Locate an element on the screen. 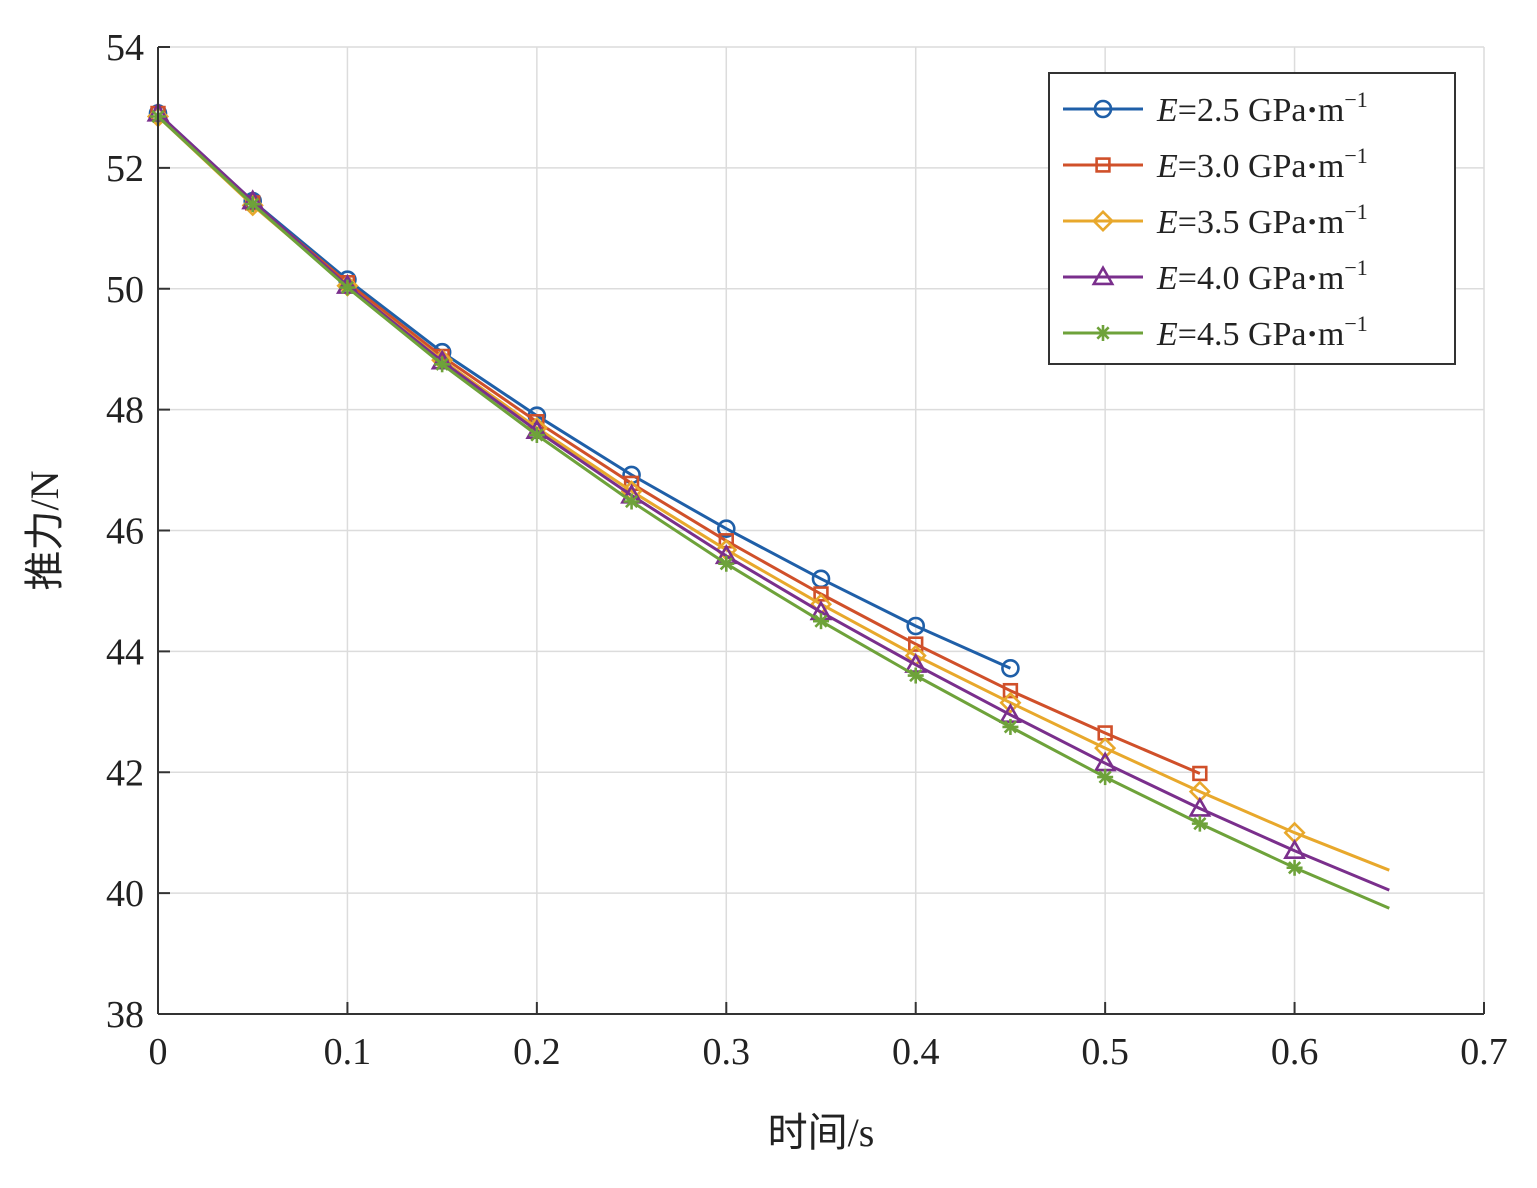 This screenshot has height=1188, width=1537. y-axis-title: 推力/N is located at coordinates (44, 531).